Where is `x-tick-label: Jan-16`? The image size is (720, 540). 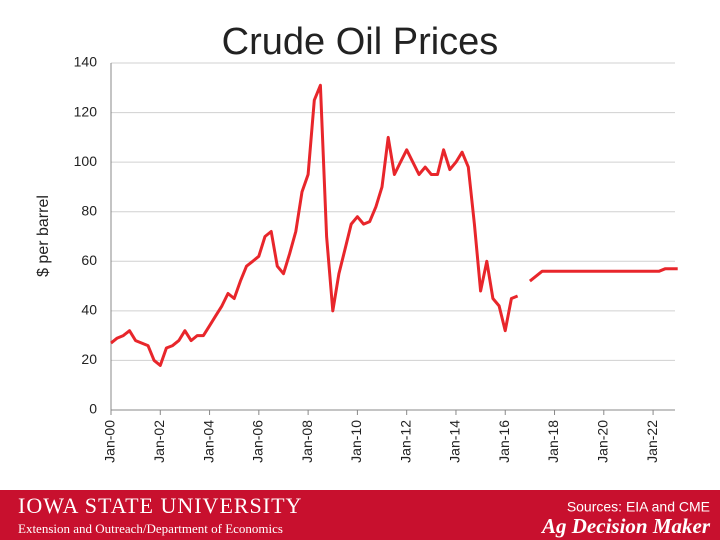 x-tick-label: Jan-16 is located at coordinates (504, 441).